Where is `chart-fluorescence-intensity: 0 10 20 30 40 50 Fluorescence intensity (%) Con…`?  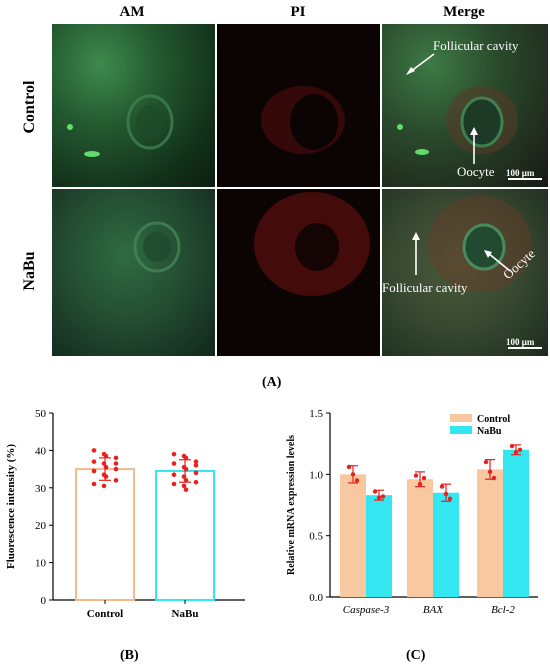 chart-fluorescence-intensity: 0 10 20 30 40 50 Fluorescence intensity (%) Con… is located at coordinates (125, 514).